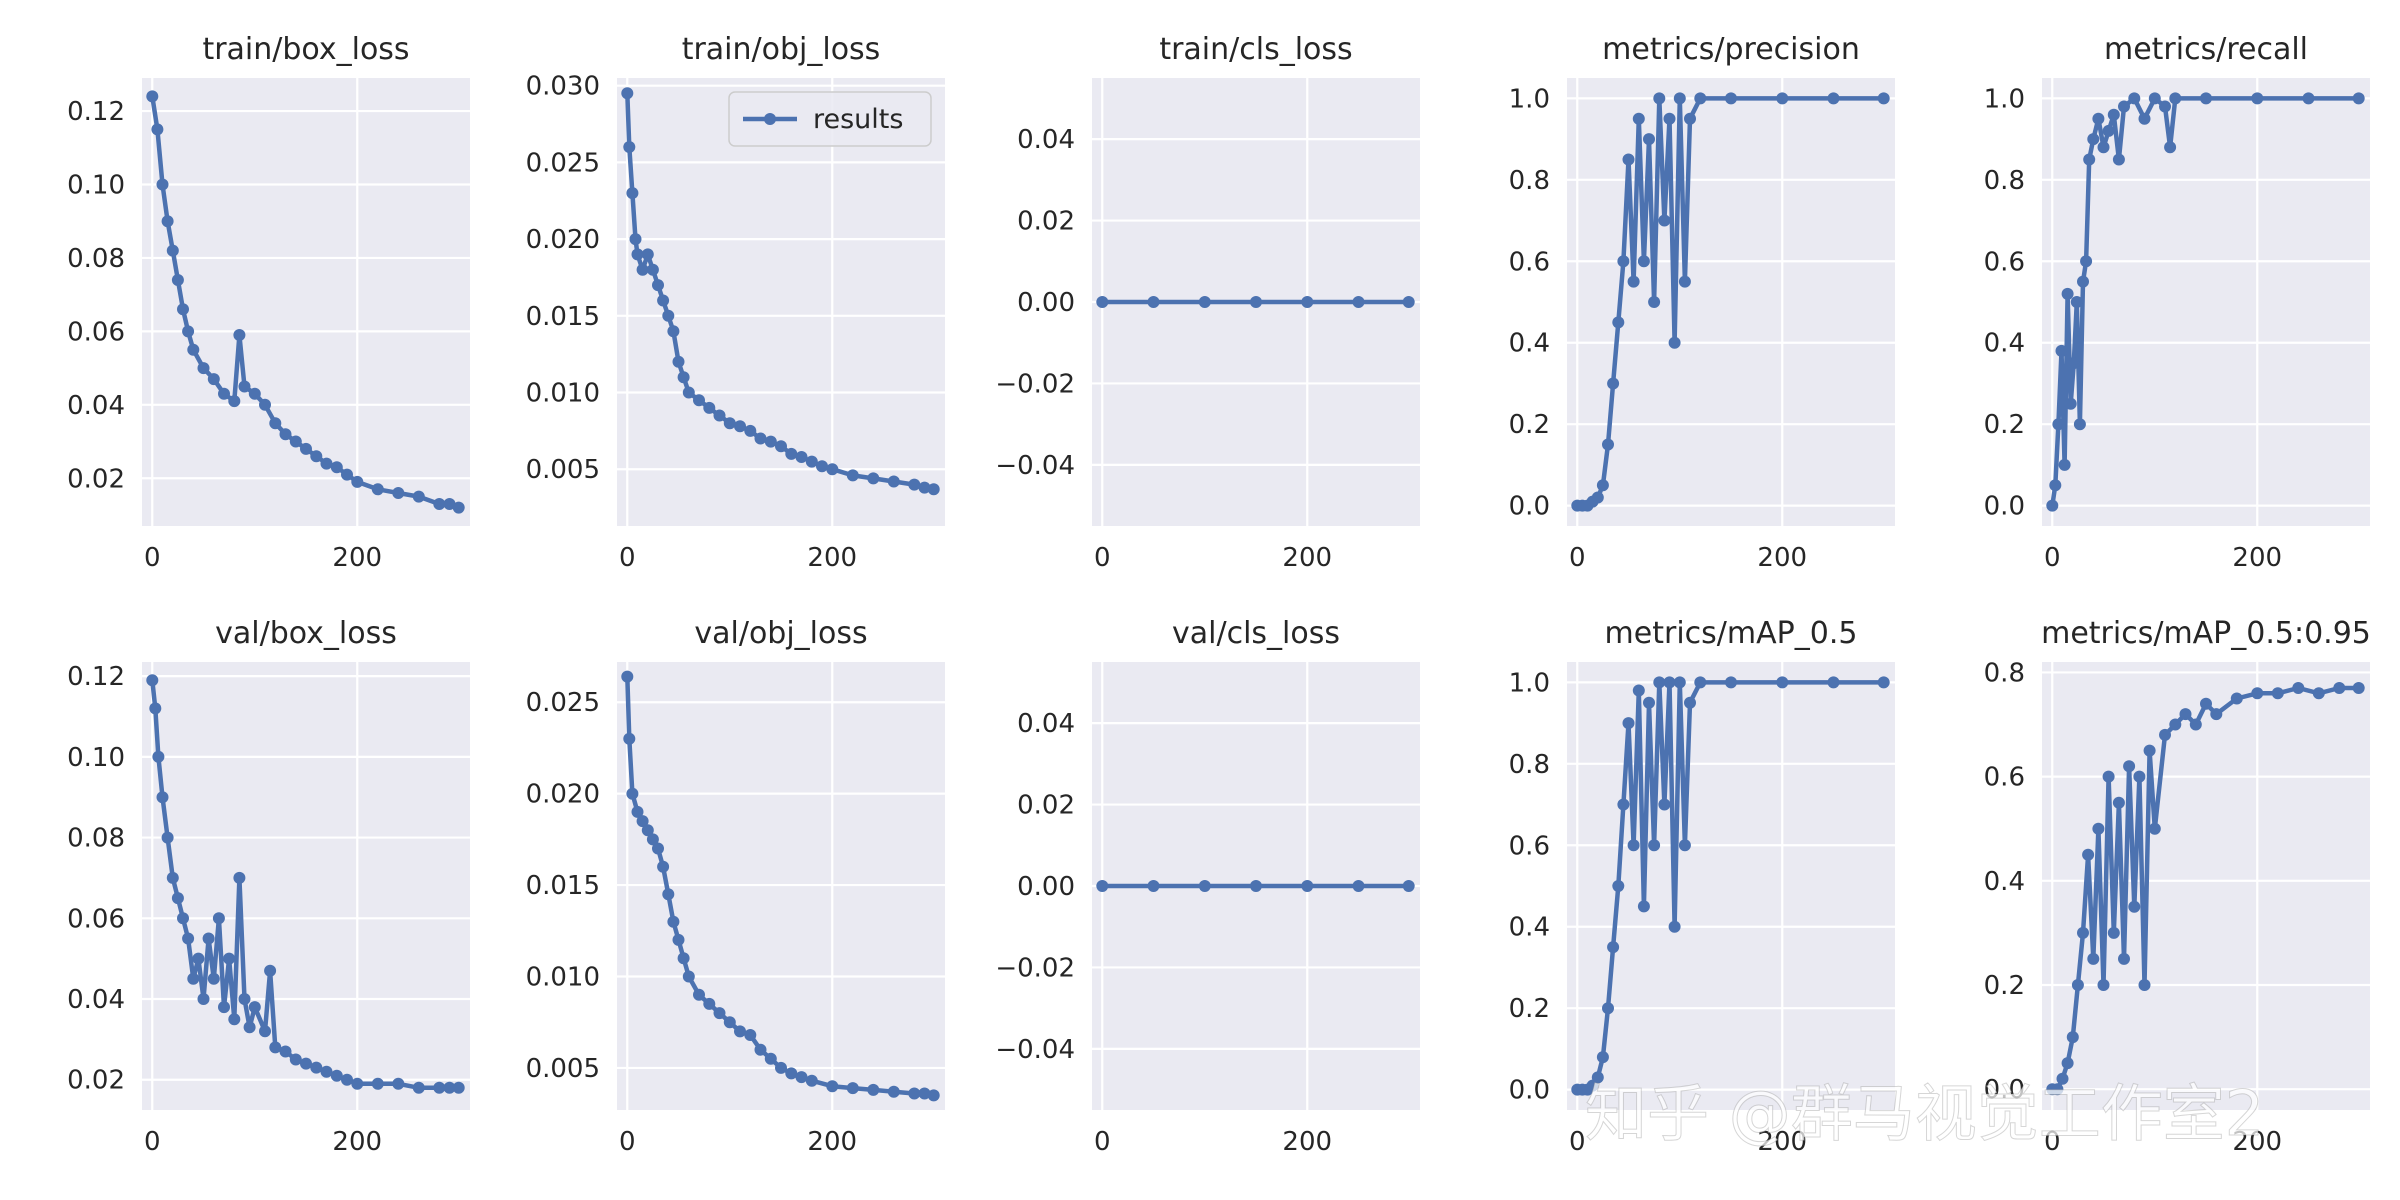  I want to click on subplot-title: val/box_loss, so click(306, 633).